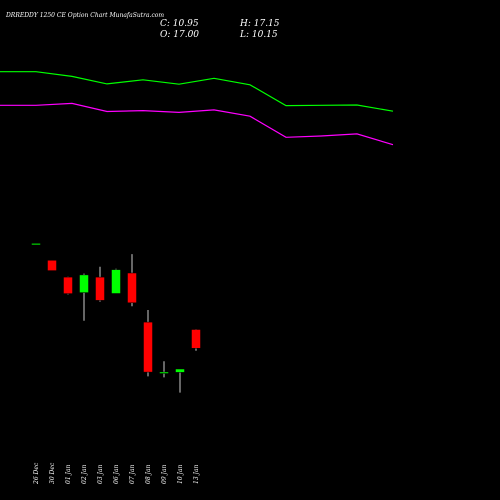 This screenshot has width=500, height=500. Describe the element at coordinates (100, 474) in the screenshot. I see `x-tick-label: 03 Jan` at that location.